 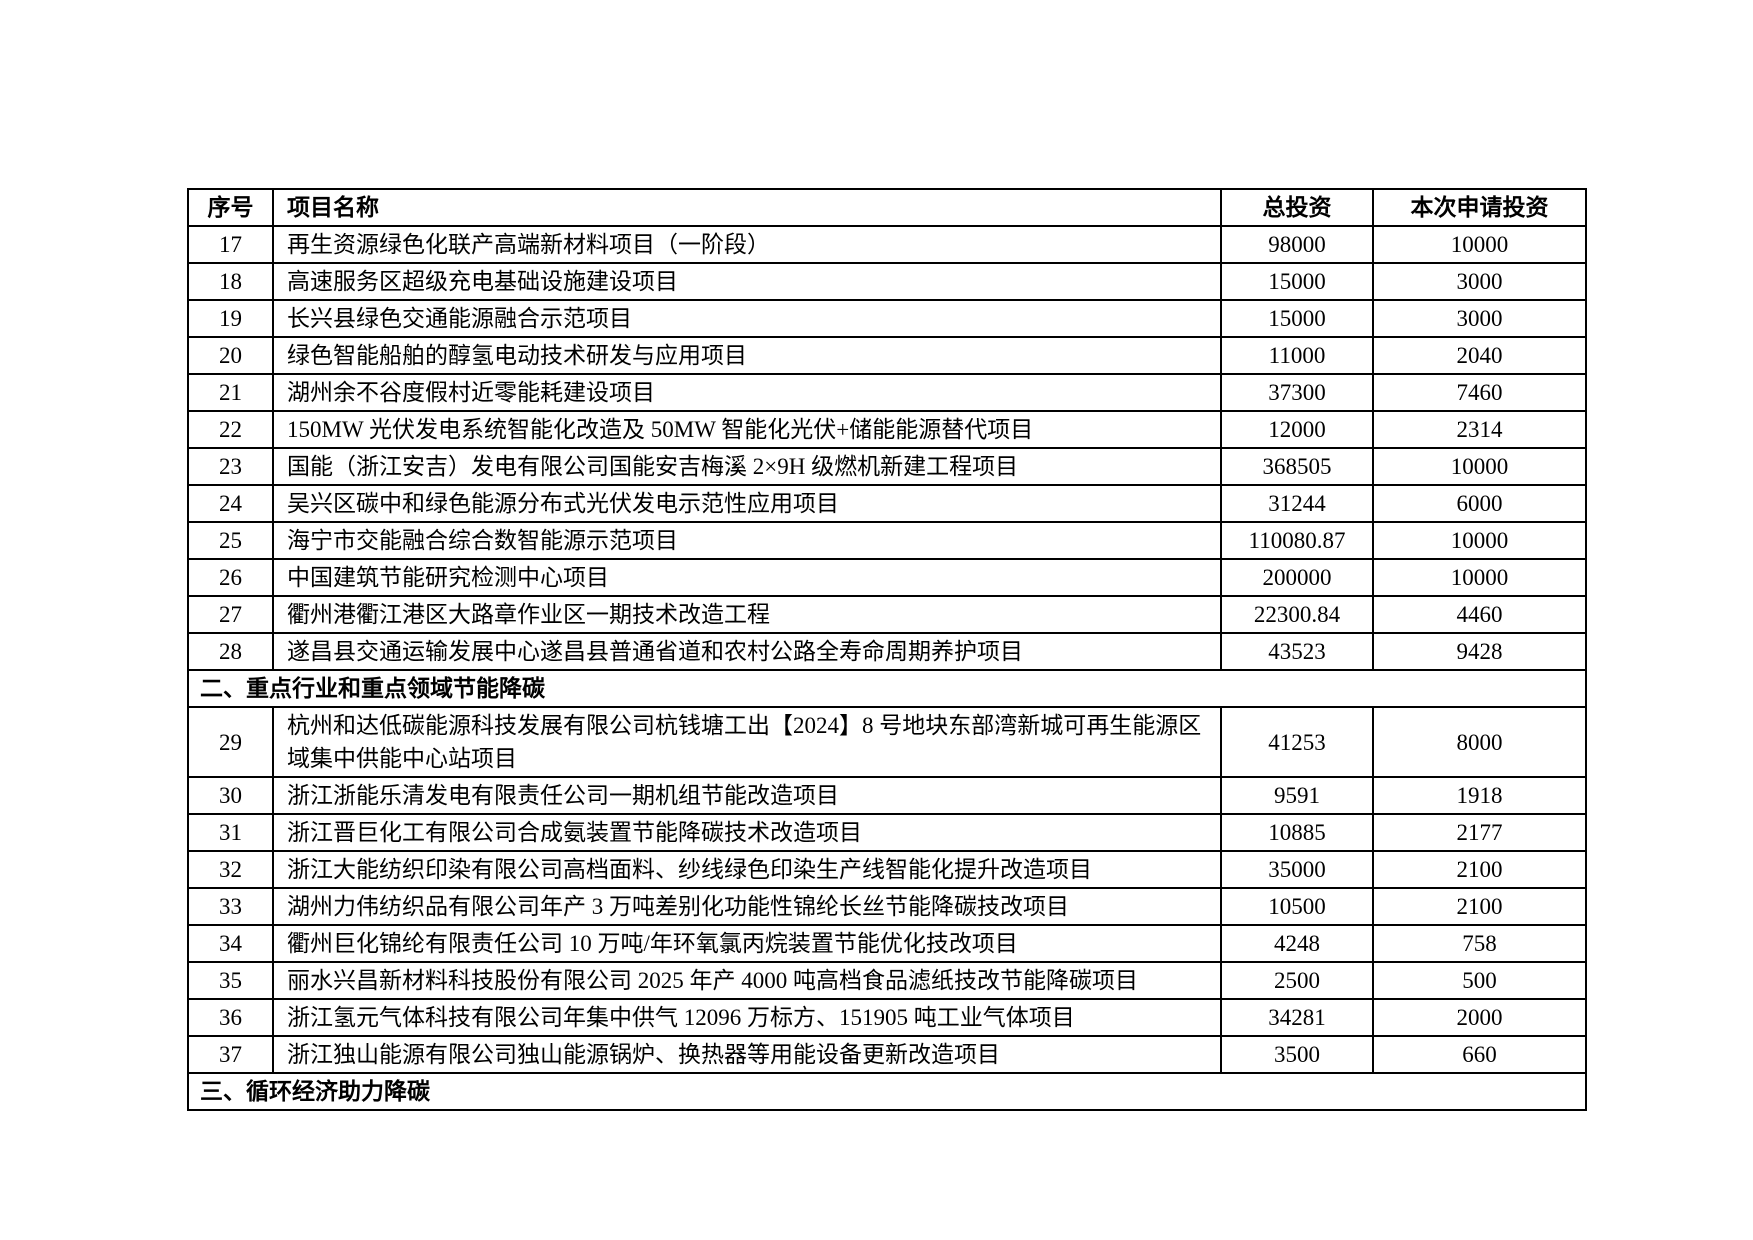 What do you see at coordinates (1297, 207) in the screenshot?
I see `col-header-total: 总投资` at bounding box center [1297, 207].